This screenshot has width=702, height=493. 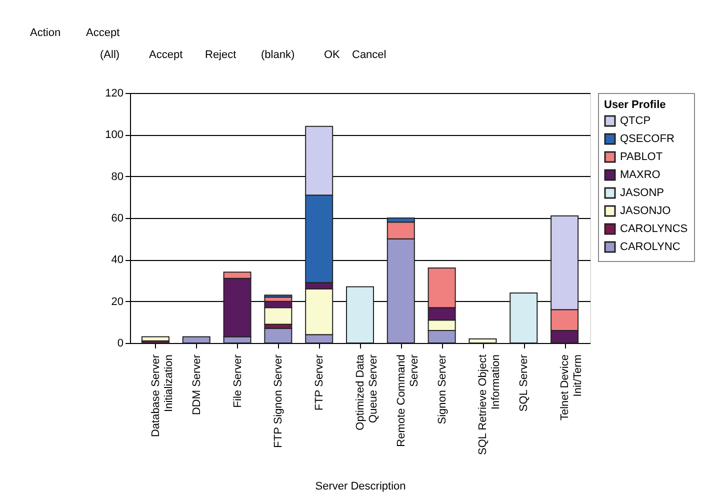 What do you see at coordinates (360, 486) in the screenshot?
I see `x-axis-title: Server Description` at bounding box center [360, 486].